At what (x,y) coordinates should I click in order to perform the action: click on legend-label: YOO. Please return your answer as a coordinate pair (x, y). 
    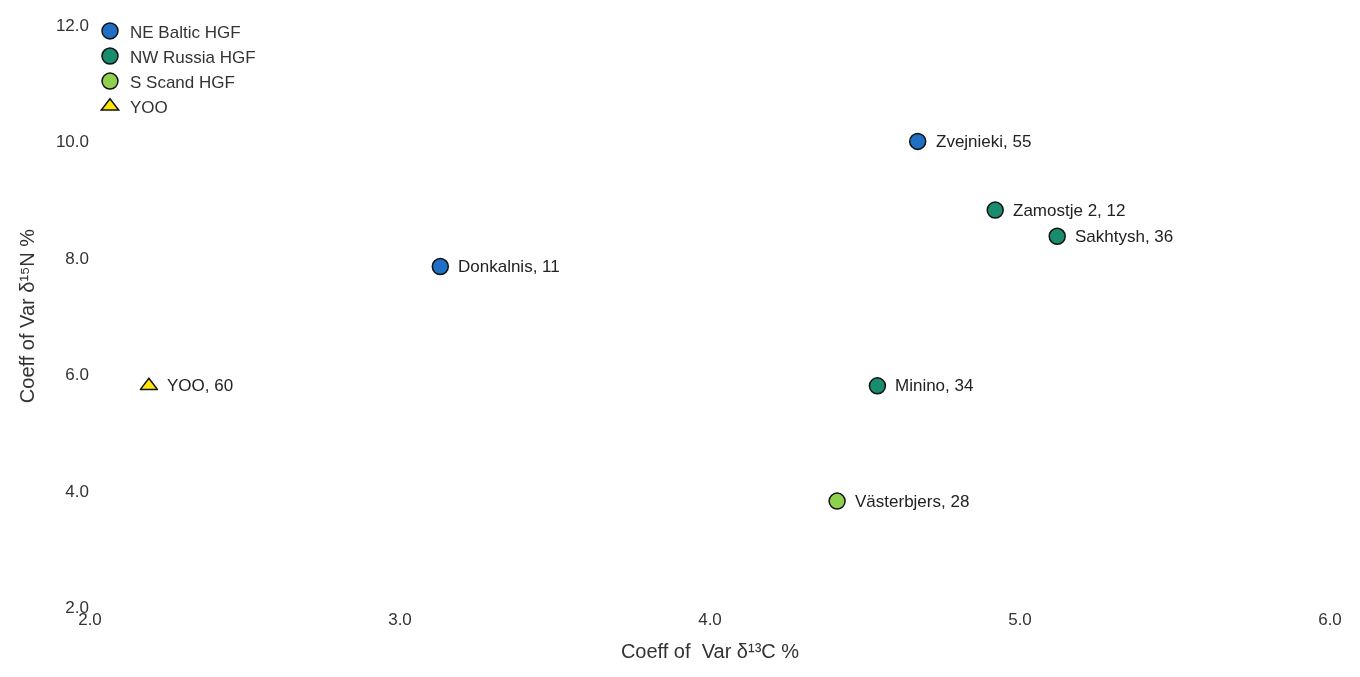
    Looking at the image, I should click on (149, 107).